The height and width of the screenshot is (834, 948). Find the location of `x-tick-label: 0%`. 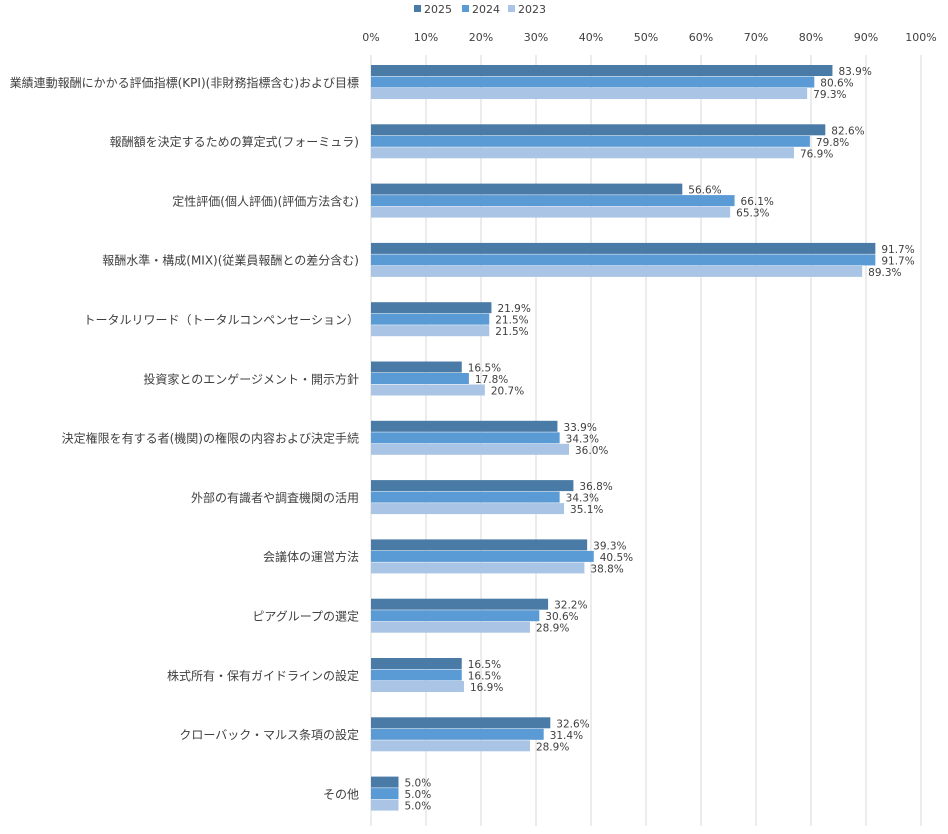

x-tick-label: 0% is located at coordinates (370, 37).